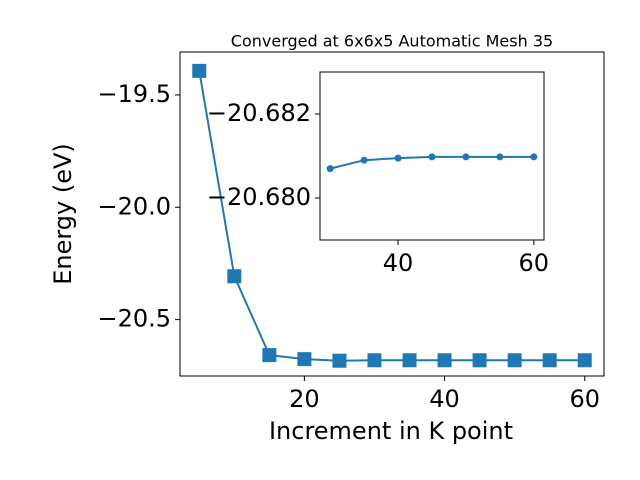  What do you see at coordinates (63, 214) in the screenshot?
I see `y-axis-label: Energy (eV)` at bounding box center [63, 214].